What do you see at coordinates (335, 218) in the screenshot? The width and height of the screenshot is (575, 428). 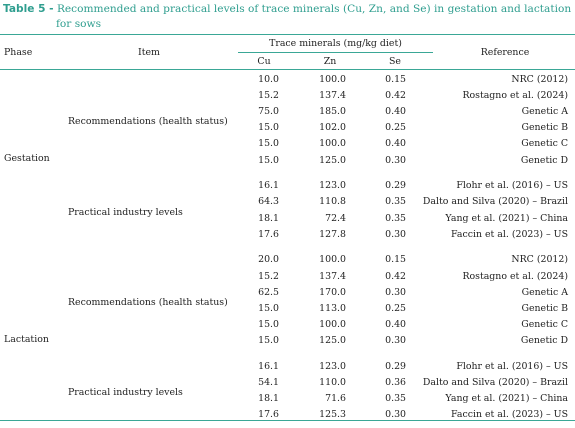 I see `zn-value: 72.4` at bounding box center [335, 218].